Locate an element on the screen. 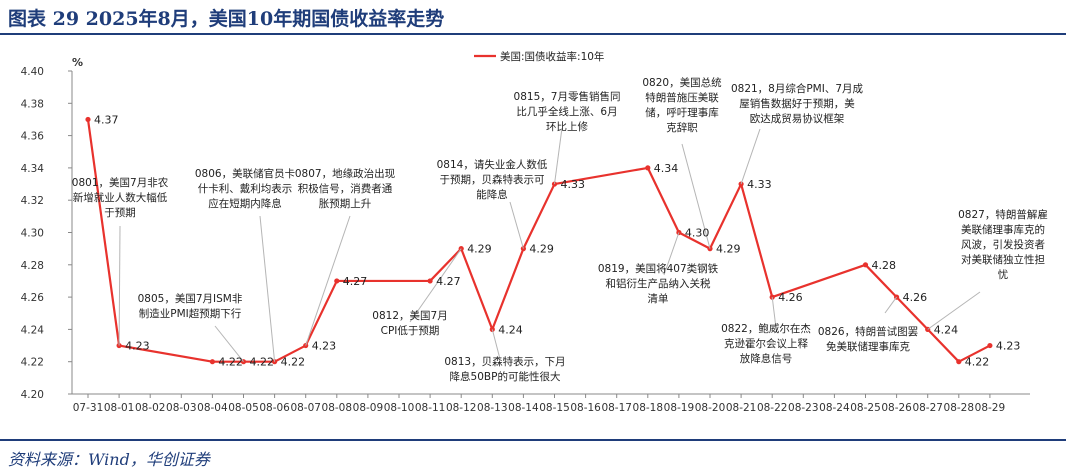  annotation-text-line: 于预期，贝森特表示可 is located at coordinates (492, 179).